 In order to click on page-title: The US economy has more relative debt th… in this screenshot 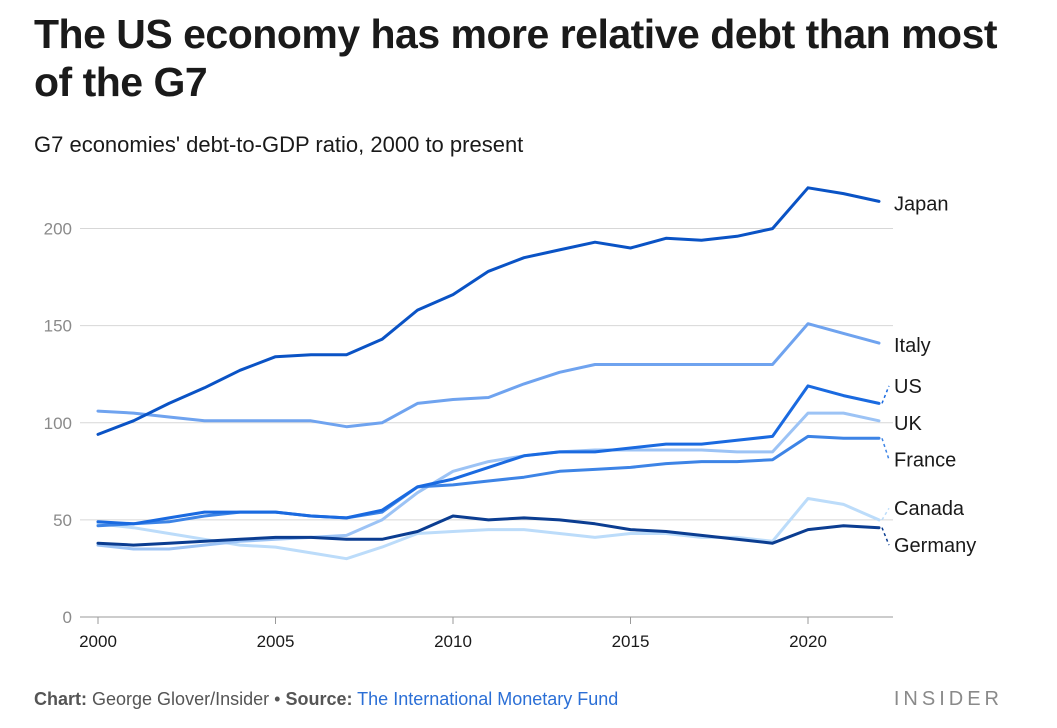, I will do `click(516, 58)`.